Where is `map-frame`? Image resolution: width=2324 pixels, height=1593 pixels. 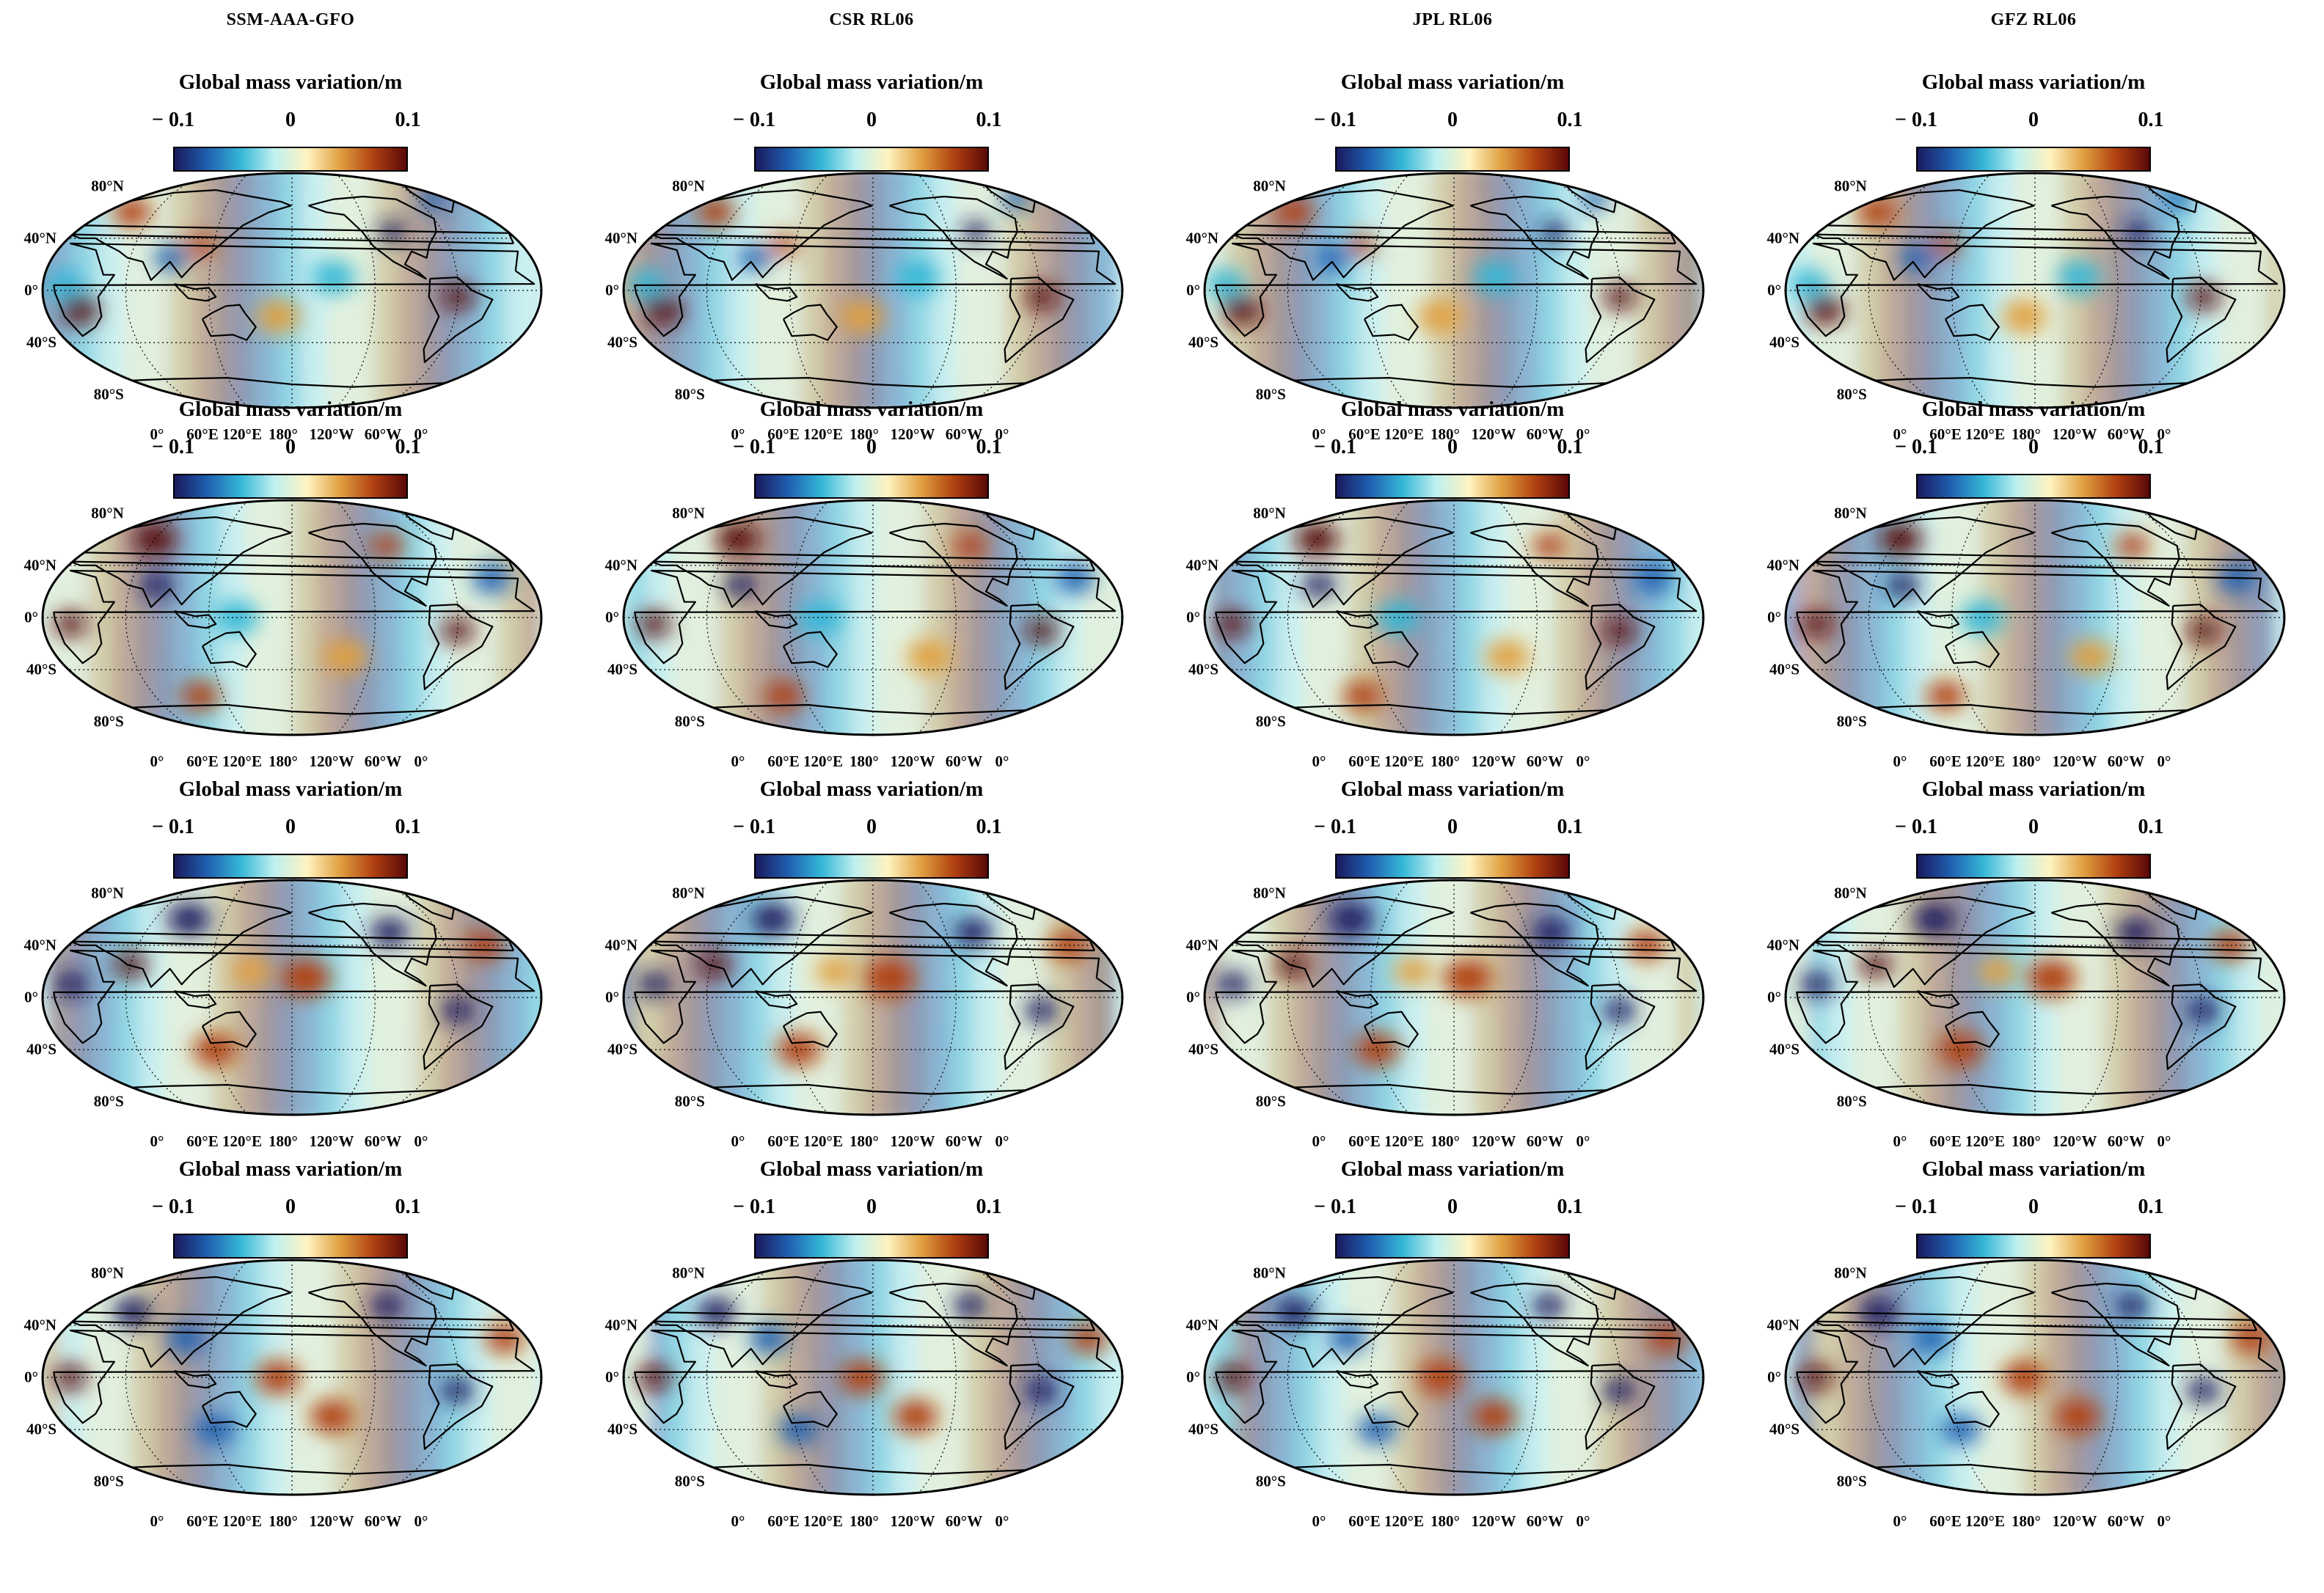
map-frame is located at coordinates (873, 997).